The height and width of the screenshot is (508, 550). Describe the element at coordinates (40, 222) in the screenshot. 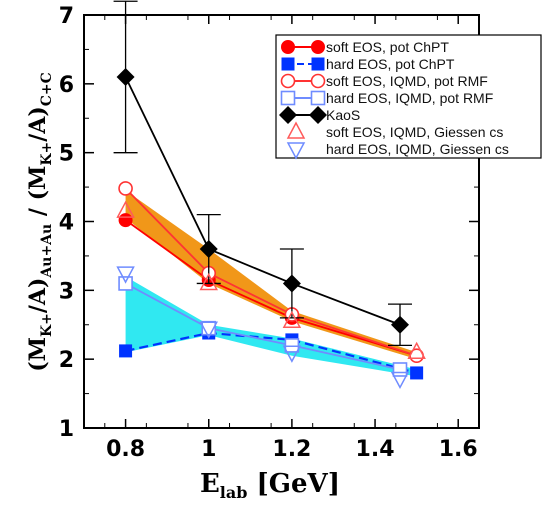

I see `y-axis-label: (MK+/A)Au+Au / (MK+/A)C+C` at that location.